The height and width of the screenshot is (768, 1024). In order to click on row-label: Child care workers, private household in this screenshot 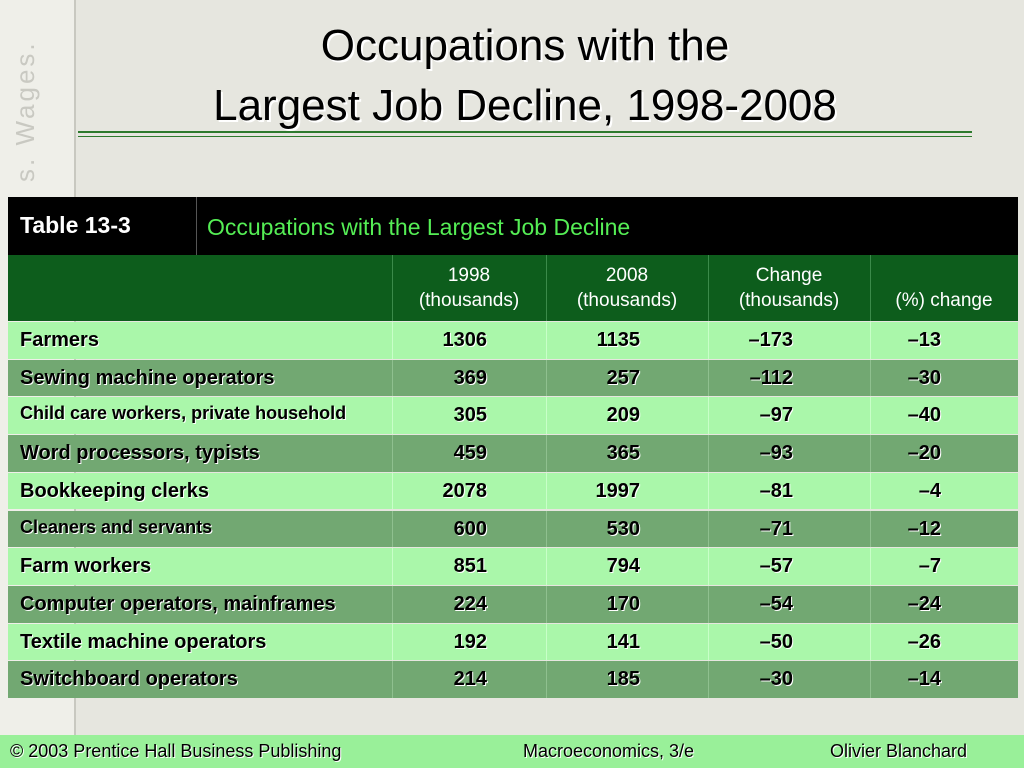, I will do `click(183, 413)`.